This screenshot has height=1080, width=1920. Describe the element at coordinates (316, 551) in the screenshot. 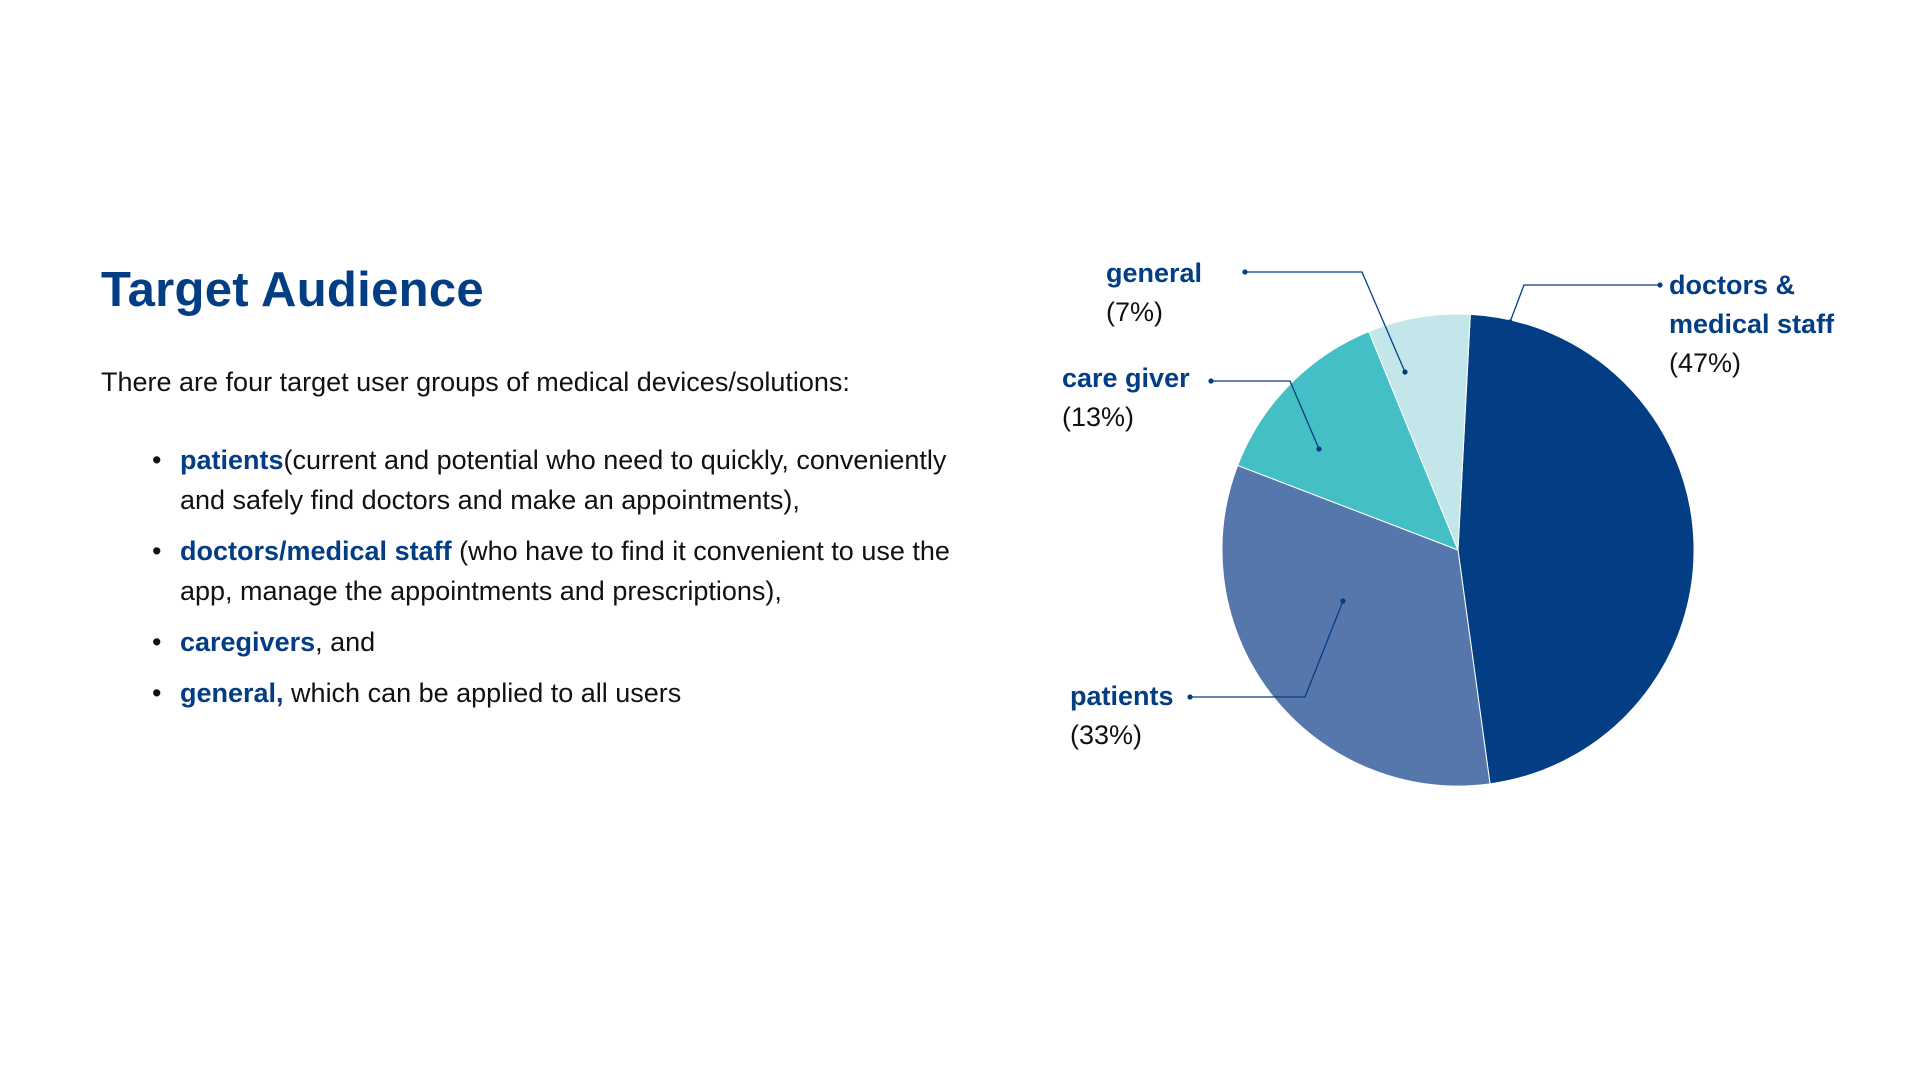

I see `bullet-term: doctors/medical staff` at that location.